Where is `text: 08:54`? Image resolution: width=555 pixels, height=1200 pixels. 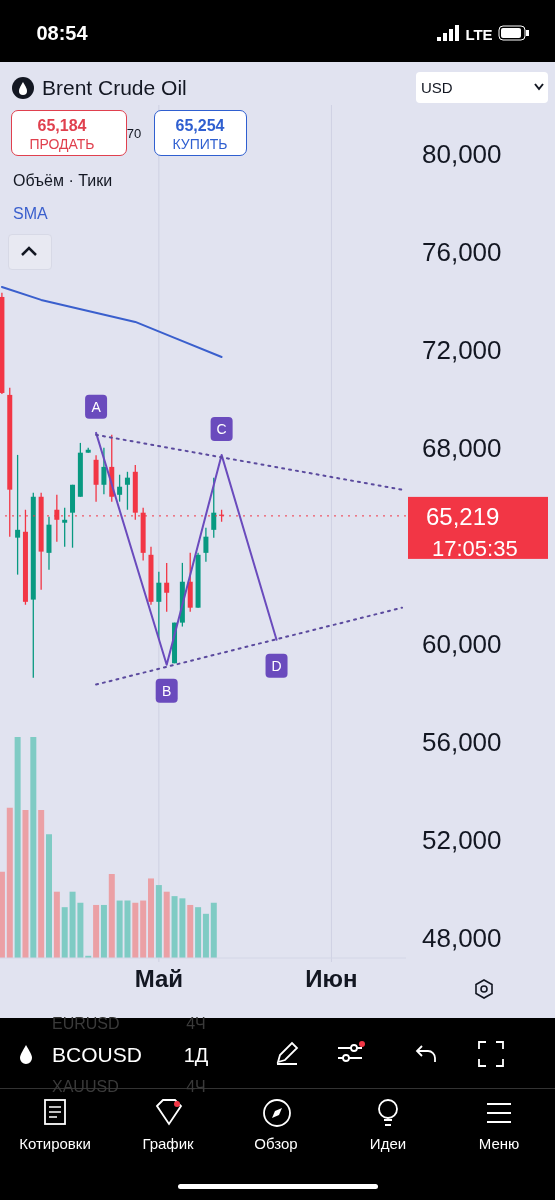 text: 08:54 is located at coordinates (62, 33).